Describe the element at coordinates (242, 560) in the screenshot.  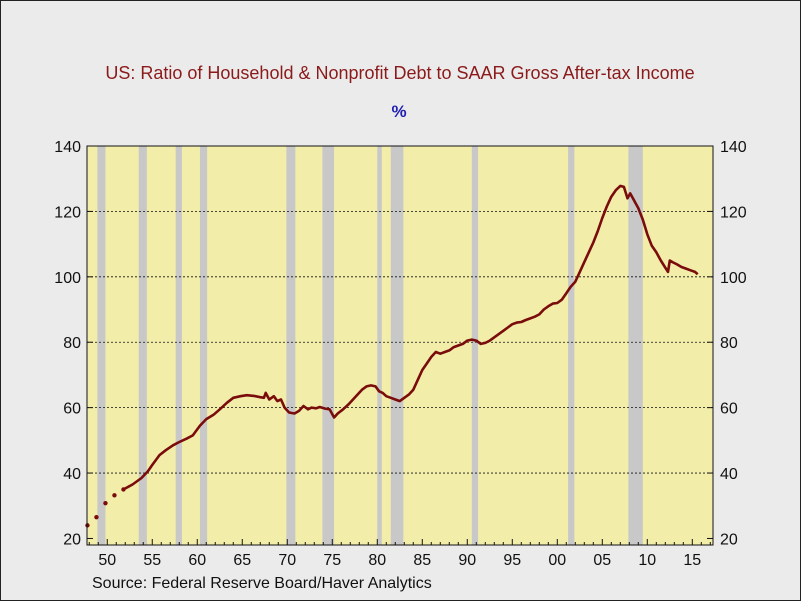
I see `x-tick-label: 65` at that location.